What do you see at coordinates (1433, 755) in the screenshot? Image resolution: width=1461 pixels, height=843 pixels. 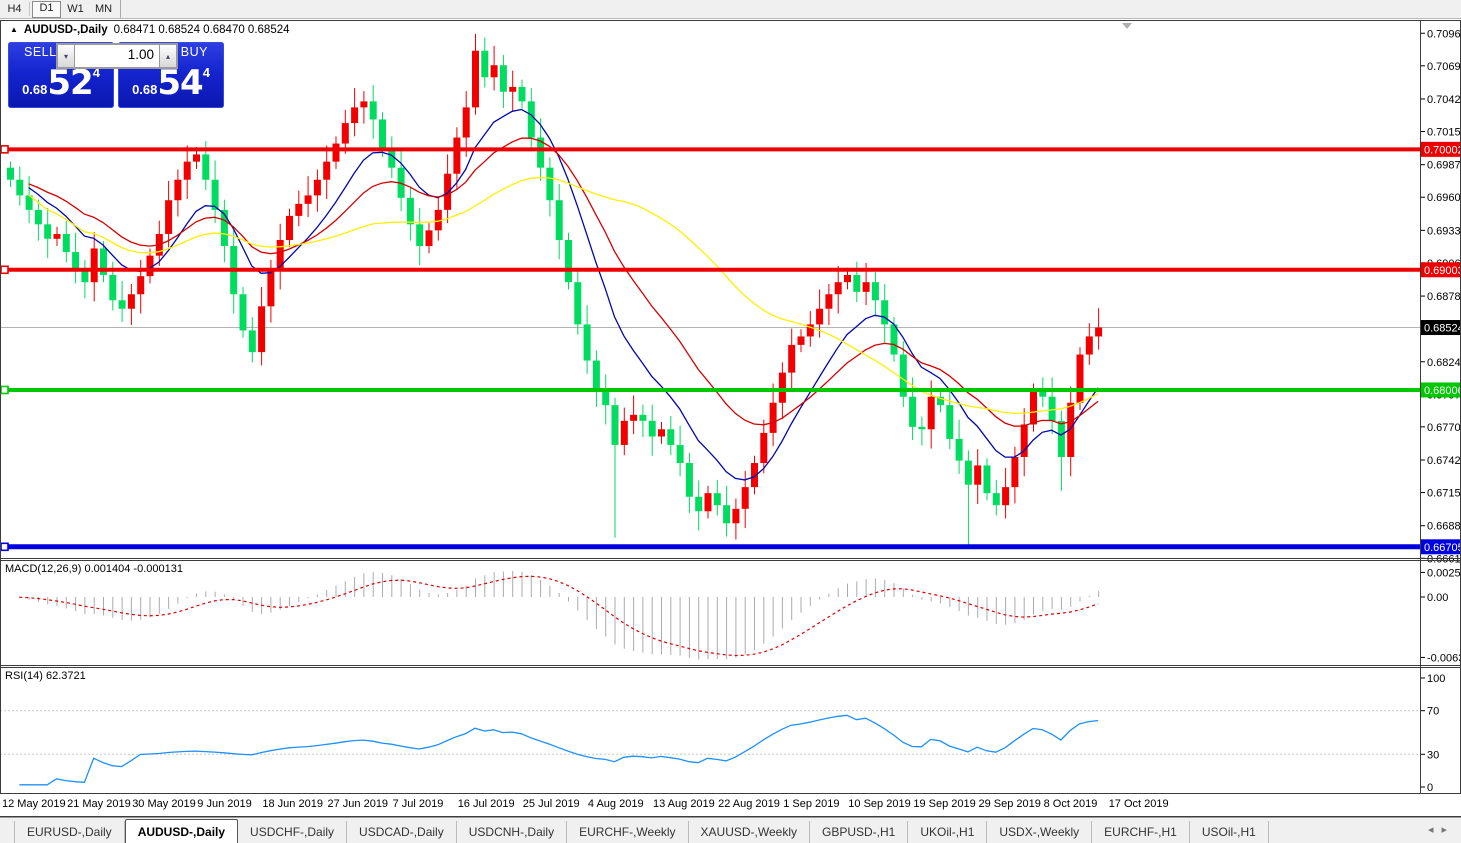 I see `svg-text: 30` at bounding box center [1433, 755].